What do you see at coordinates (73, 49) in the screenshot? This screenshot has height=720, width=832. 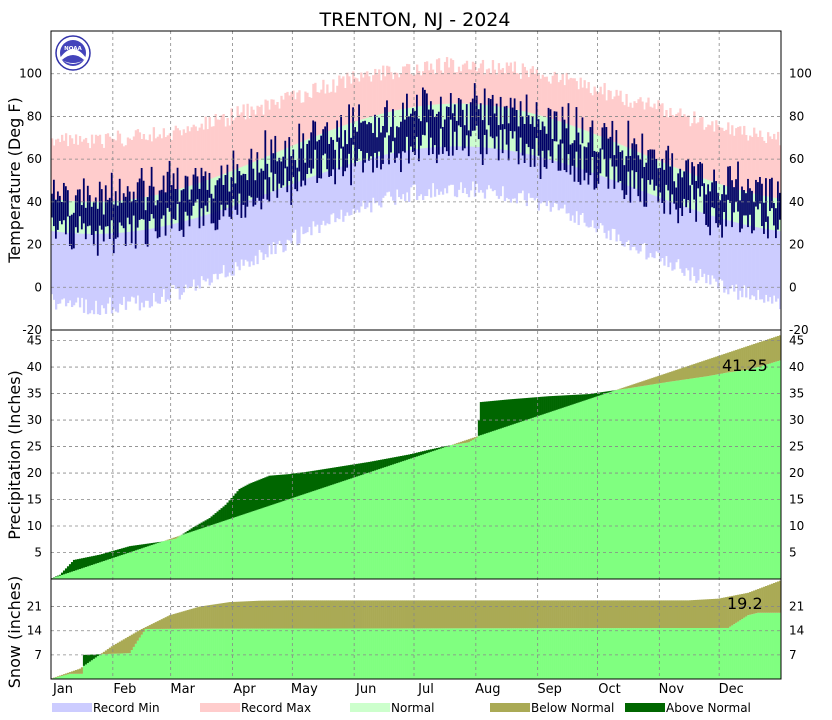 I see `svg-text: NOAA` at bounding box center [73, 49].